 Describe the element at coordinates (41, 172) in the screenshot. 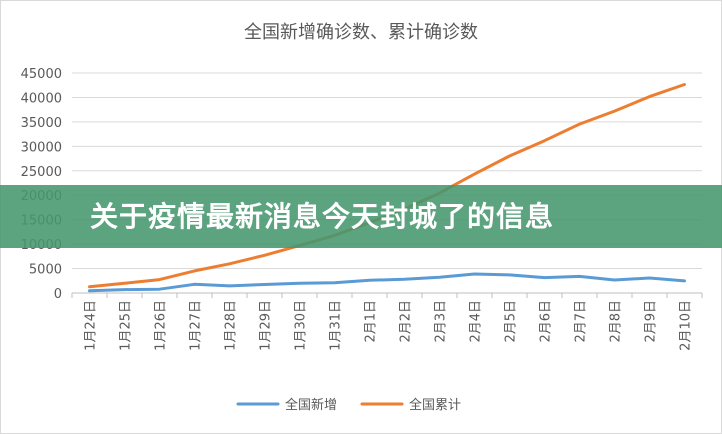

I see `y-tick-label: 25000` at that location.